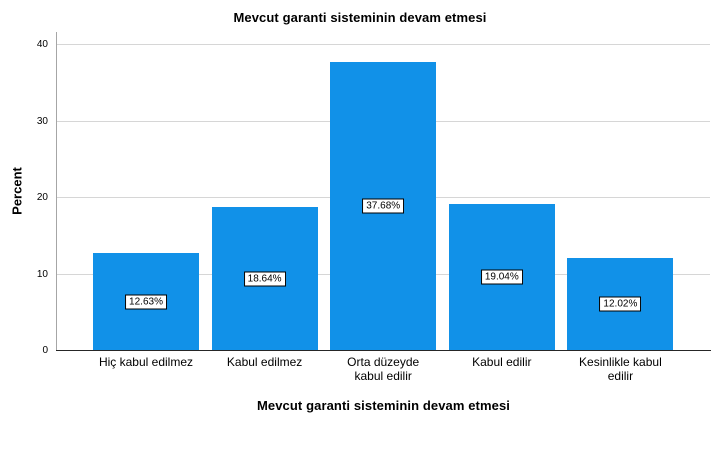 This screenshot has width=720, height=467. What do you see at coordinates (383, 405) in the screenshot?
I see `x-axis-title: Mevcut garanti sisteminin devam etmesi` at bounding box center [383, 405].